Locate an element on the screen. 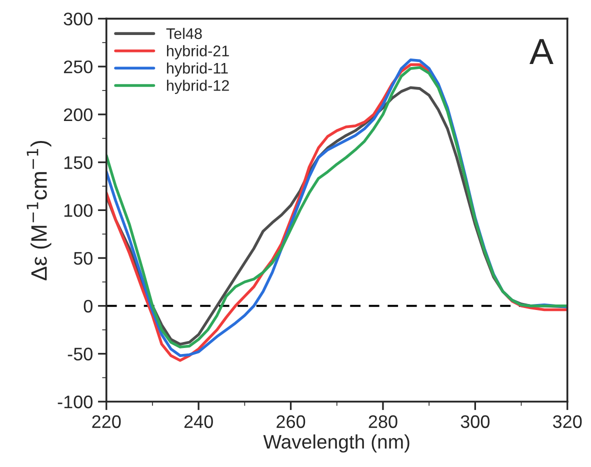 Image resolution: width=591 pixels, height=467 pixels. y-tick-label: 300 is located at coordinates (78, 19).